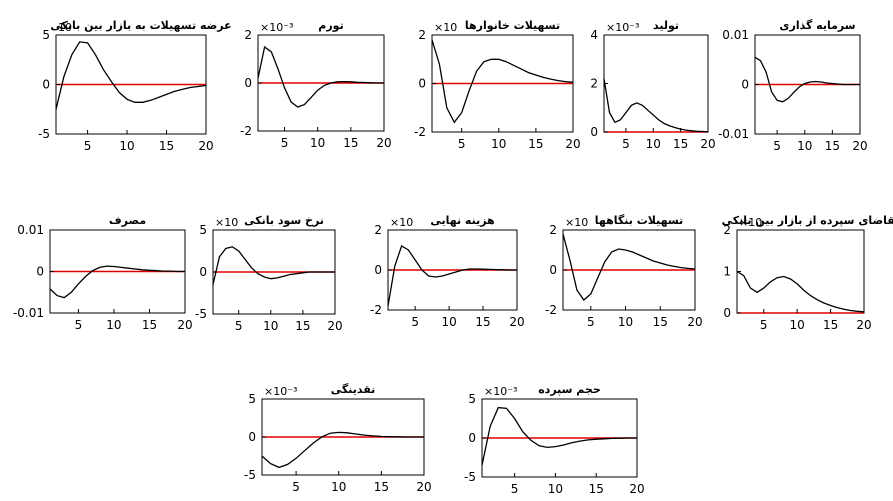 Image resolution: width=893 pixels, height=501 pixels. I want to click on irf-panel: 5 10 15 20 0.01 0 -0.01 مصرف, so click(103, 273).